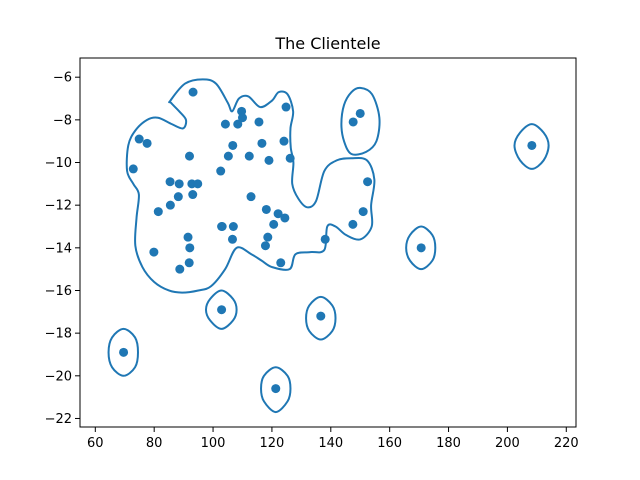 Image resolution: width=640 pixels, height=480 pixels. I want to click on y-axis: −22 −20 −18 −16 −14 −12 −10 −8 −6, so click(62, 249).